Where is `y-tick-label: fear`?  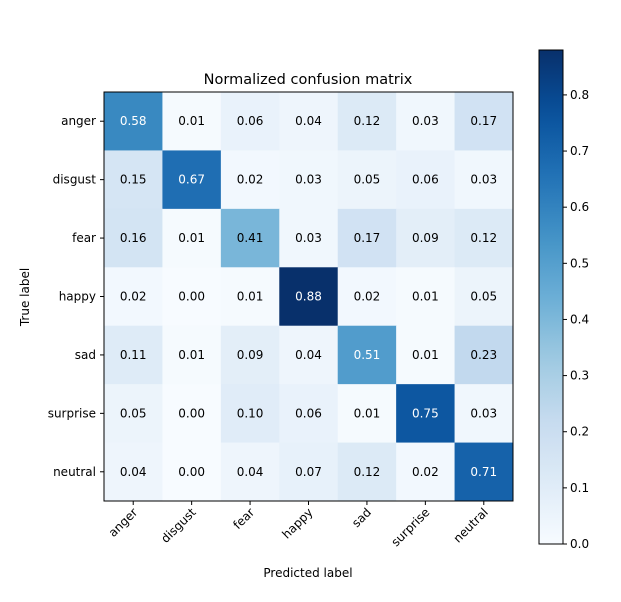 y-tick-label: fear is located at coordinates (84, 238).